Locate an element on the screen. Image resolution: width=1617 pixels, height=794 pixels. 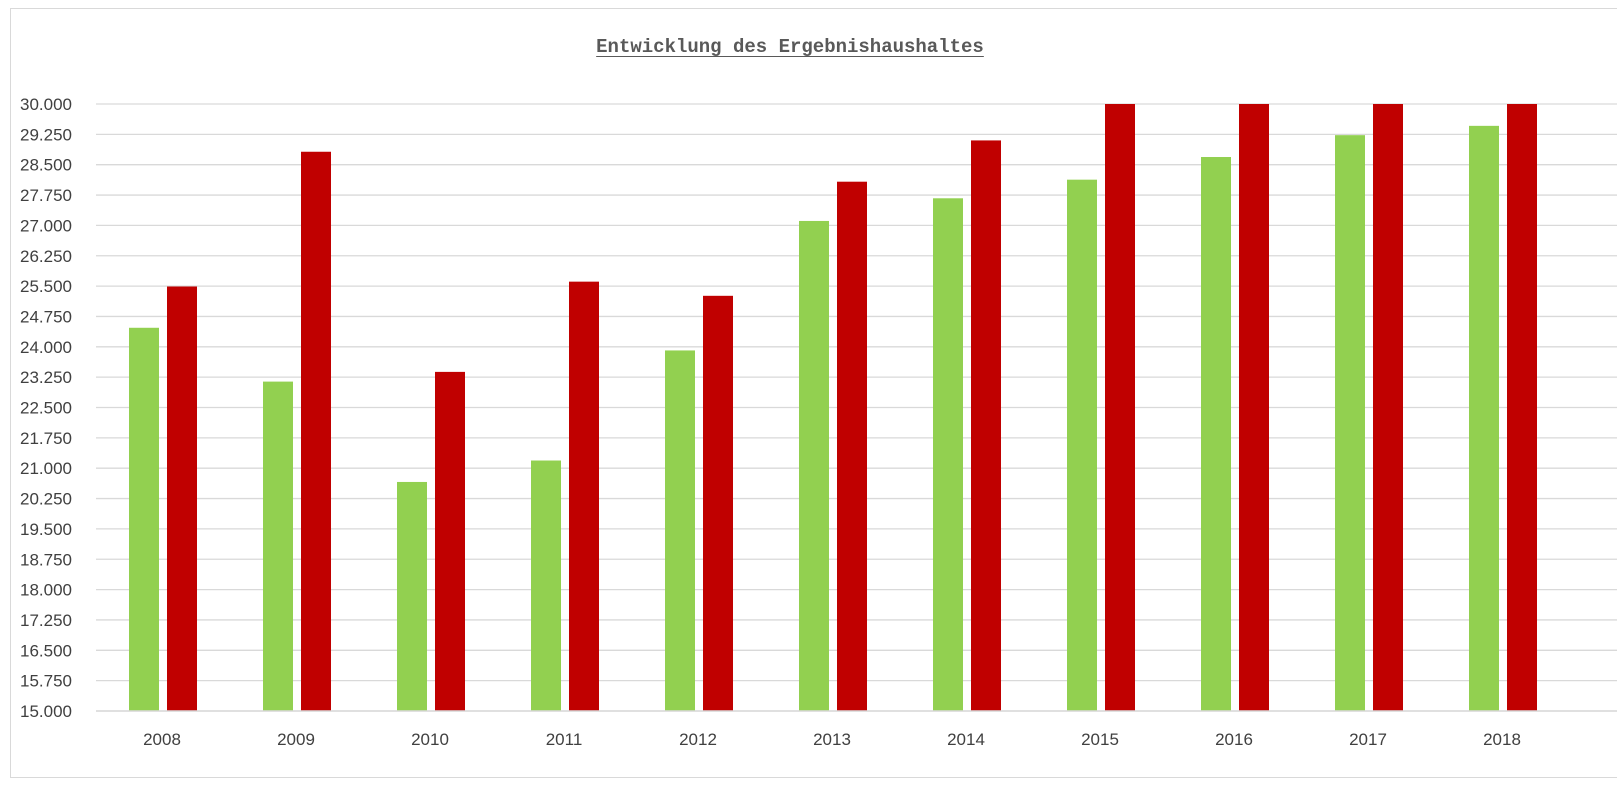
y-tick-label: 15.750 is located at coordinates (46, 681).